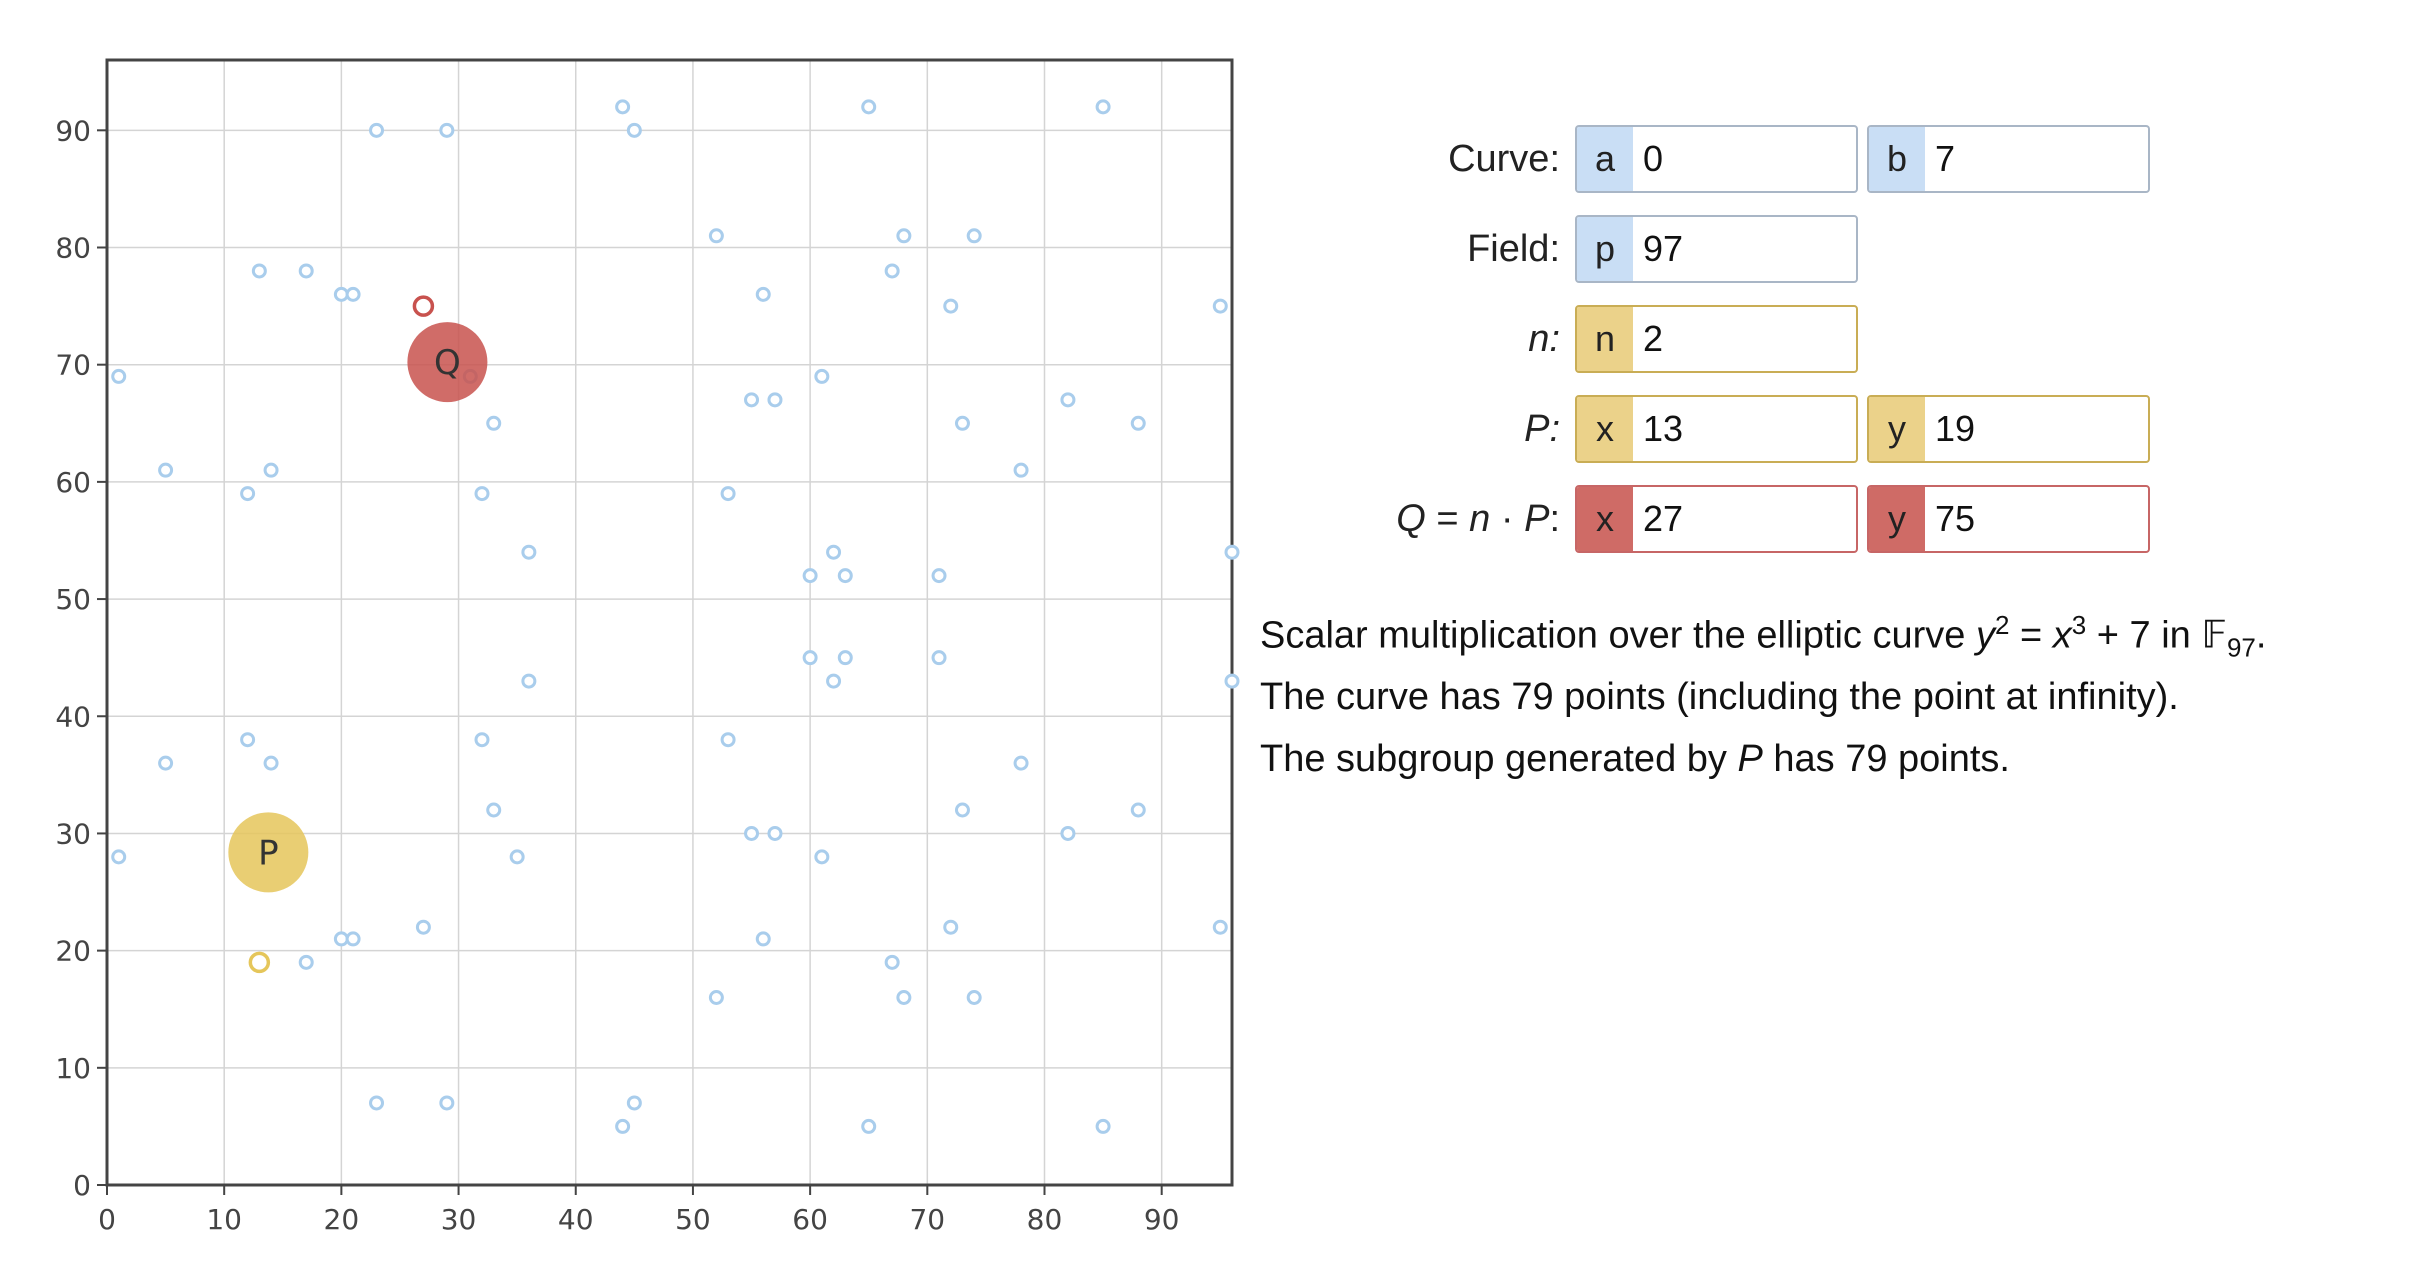 The height and width of the screenshot is (1266, 2422). What do you see at coordinates (1542, 429) in the screenshot?
I see `p-point-label: P:` at bounding box center [1542, 429].